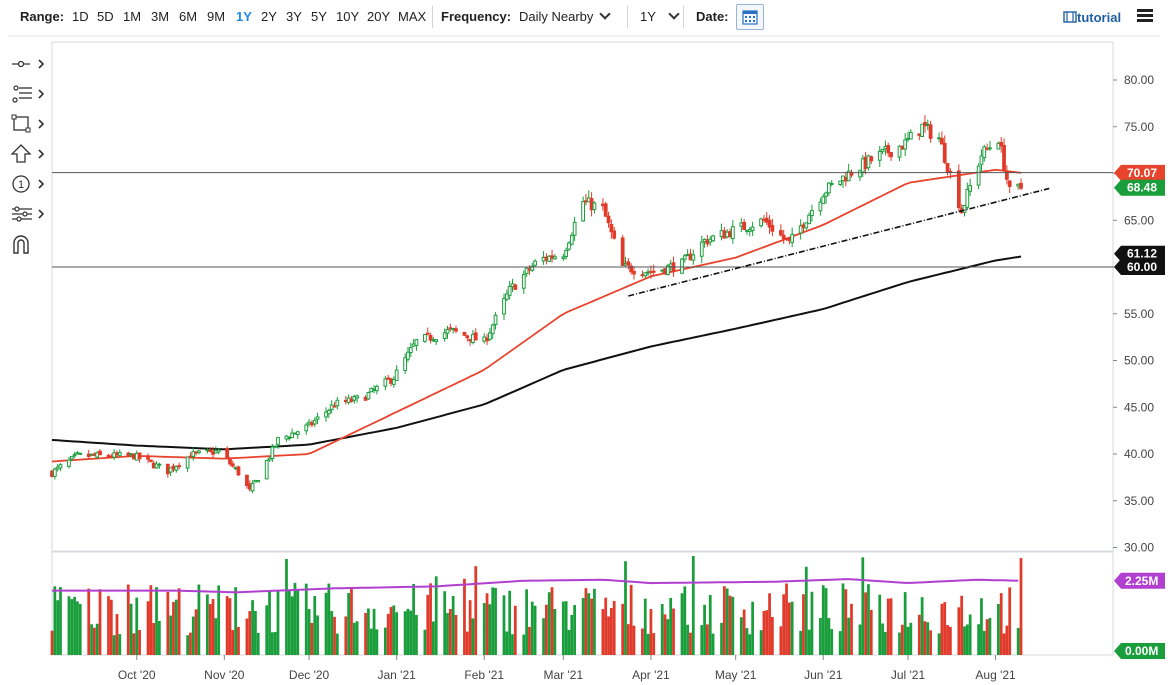 Image resolution: width=1168 pixels, height=685 pixels. What do you see at coordinates (476, 16) in the screenshot?
I see `frequency-label: Frequency:` at bounding box center [476, 16].